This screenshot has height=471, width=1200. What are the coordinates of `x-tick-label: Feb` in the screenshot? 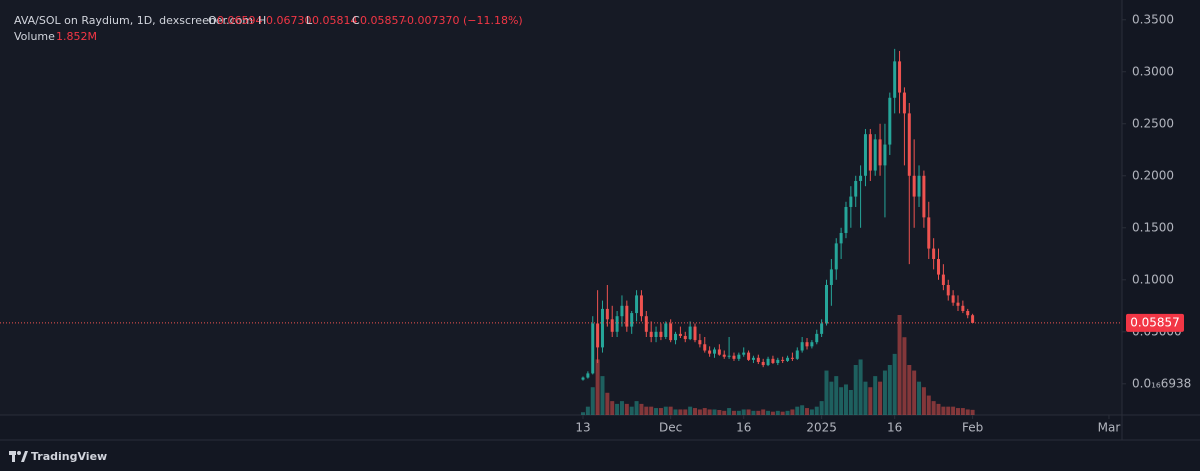 It's located at (972, 428).